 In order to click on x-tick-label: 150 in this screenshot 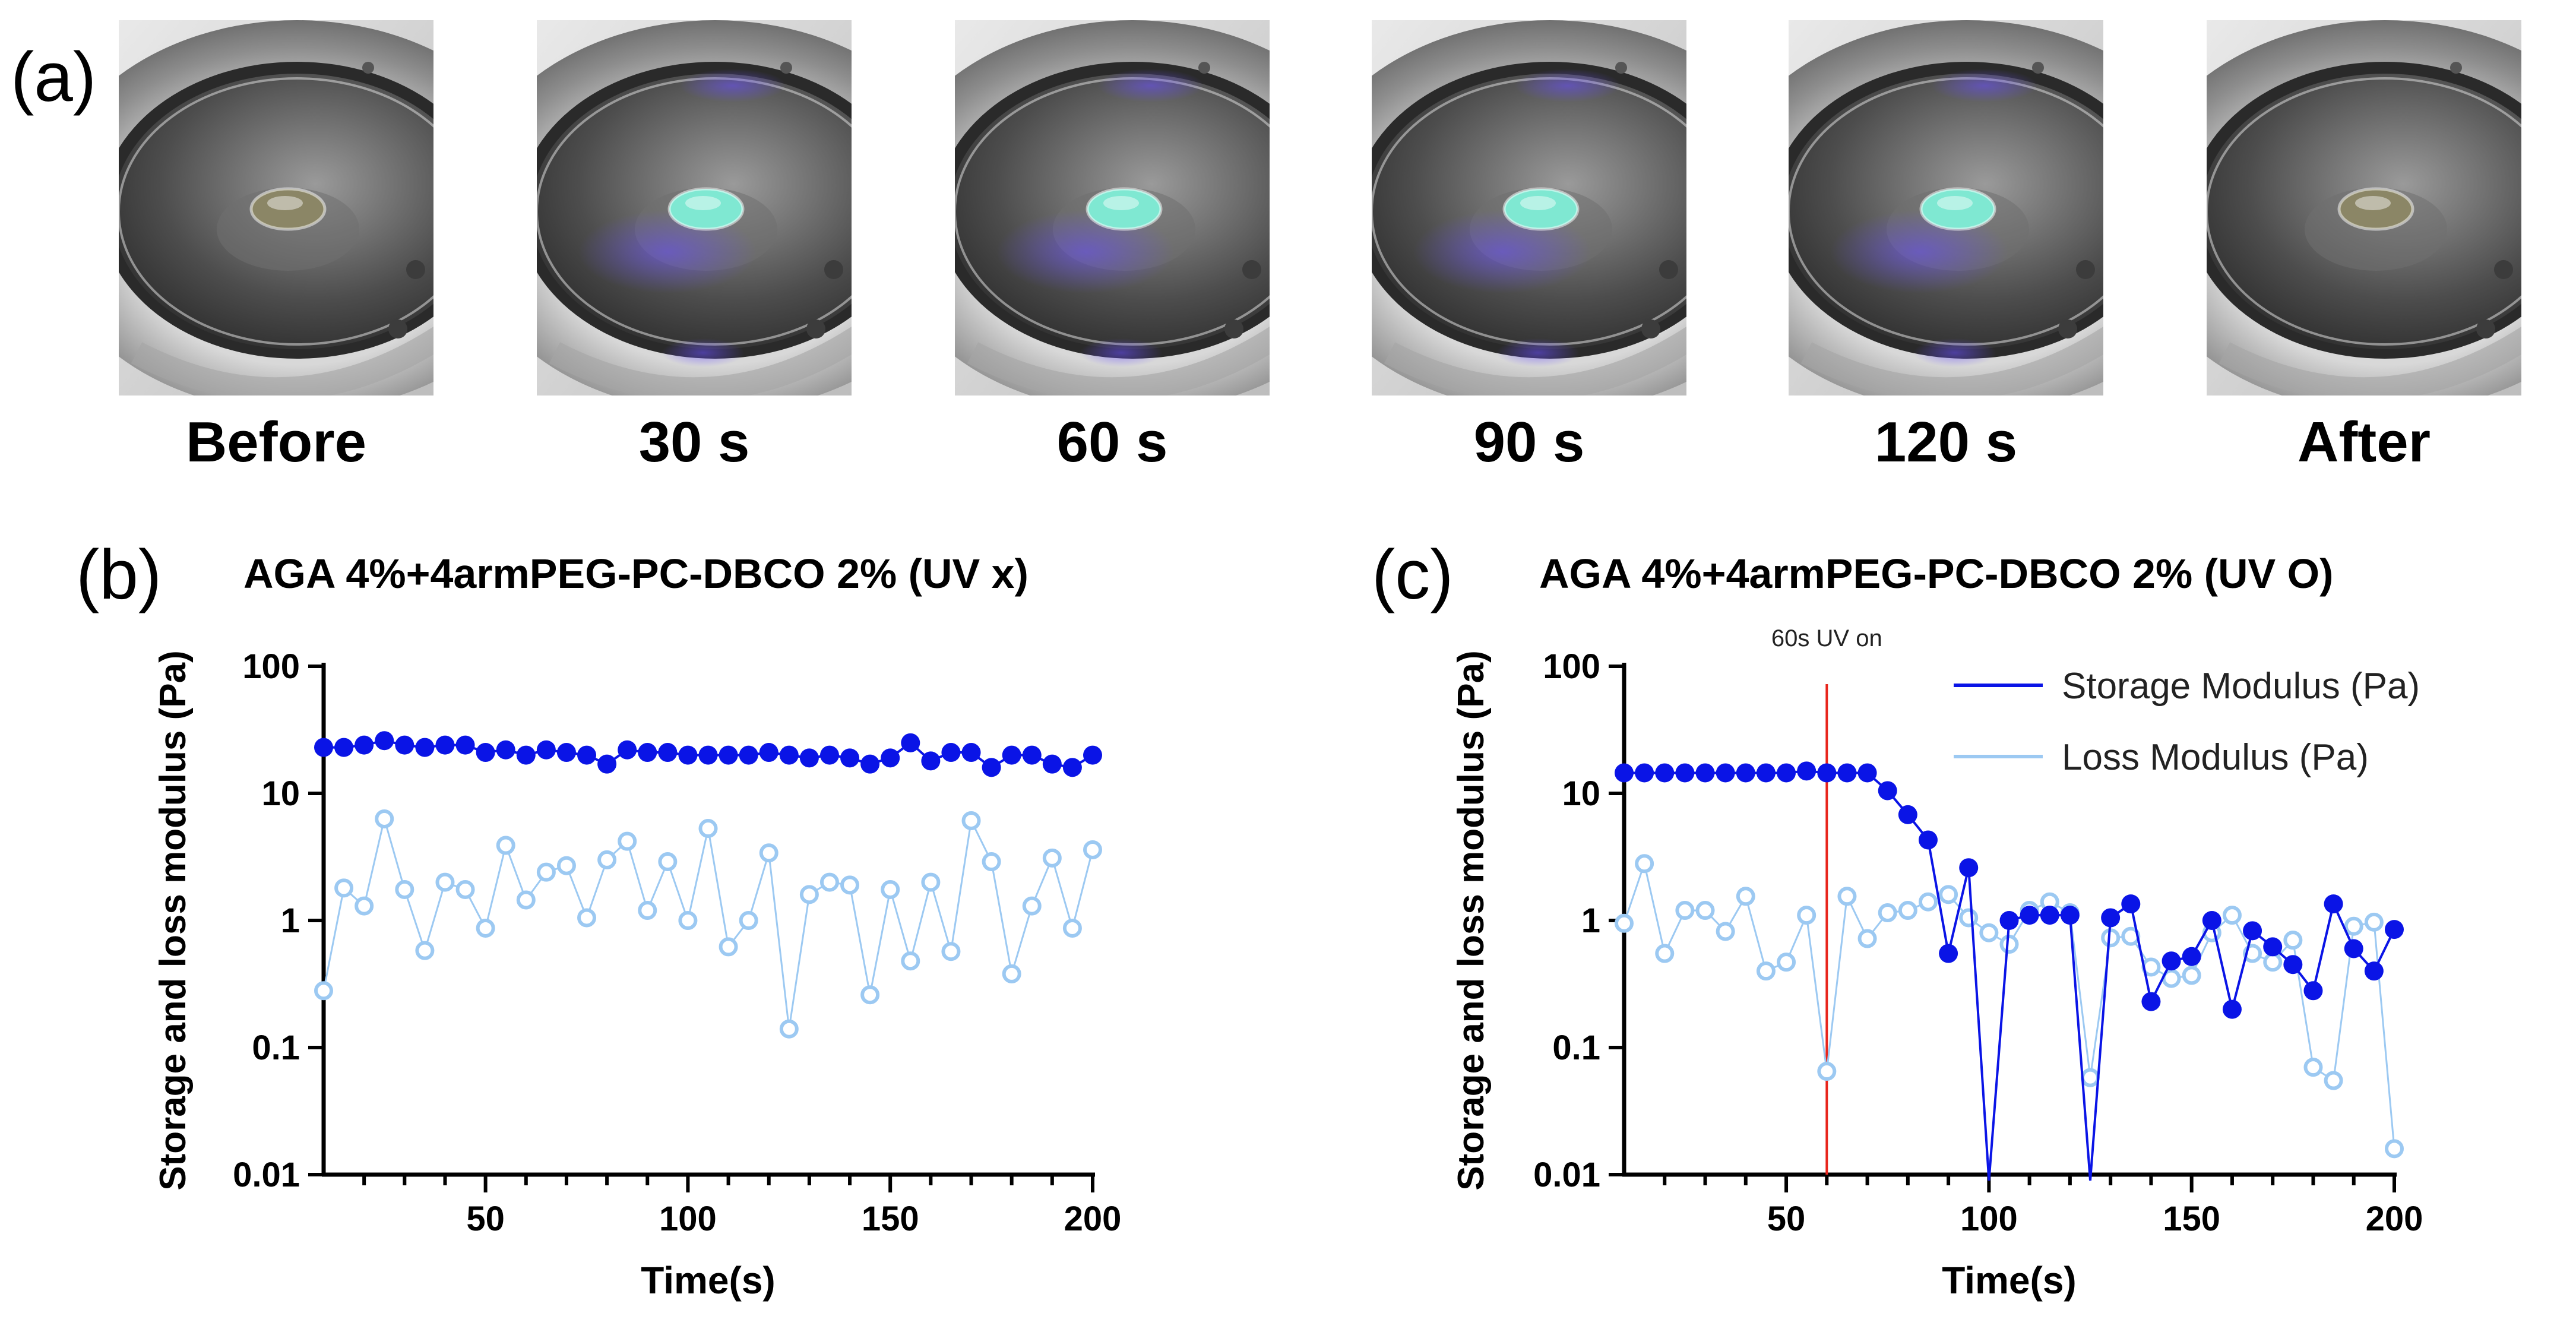, I will do `click(2191, 1219)`.